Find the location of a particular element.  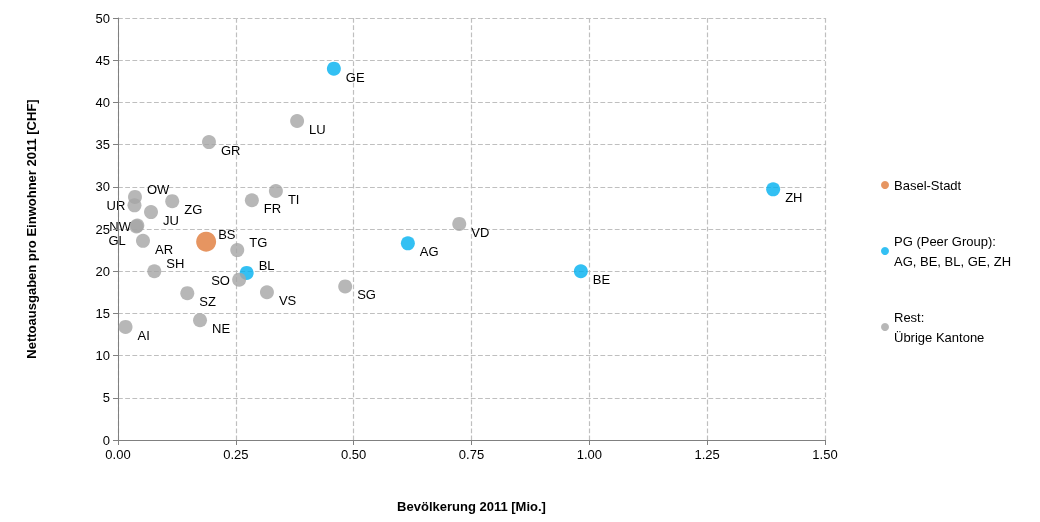

annotation: SO is located at coordinates (220, 280).